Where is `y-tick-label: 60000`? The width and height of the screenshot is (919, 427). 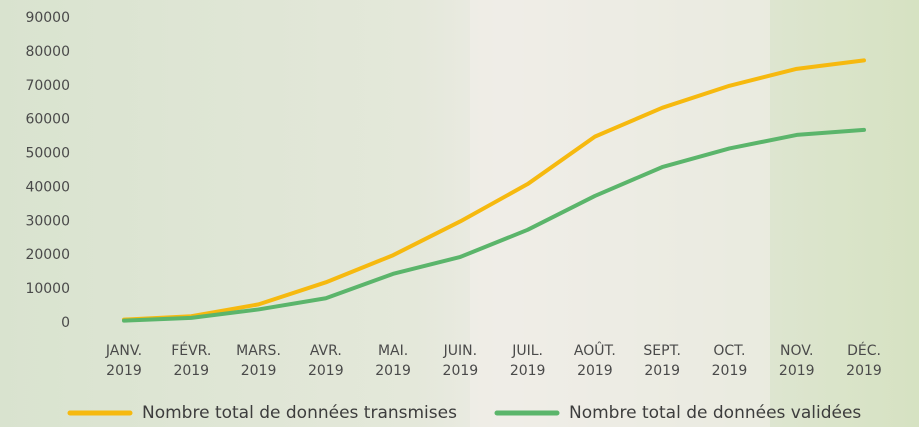 y-tick-label: 60000 is located at coordinates (47, 120).